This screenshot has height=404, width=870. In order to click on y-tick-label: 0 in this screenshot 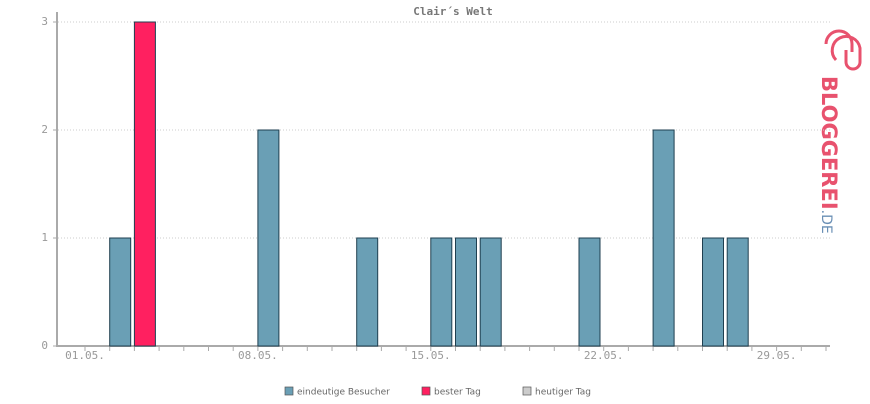, I will do `click(44, 345)`.